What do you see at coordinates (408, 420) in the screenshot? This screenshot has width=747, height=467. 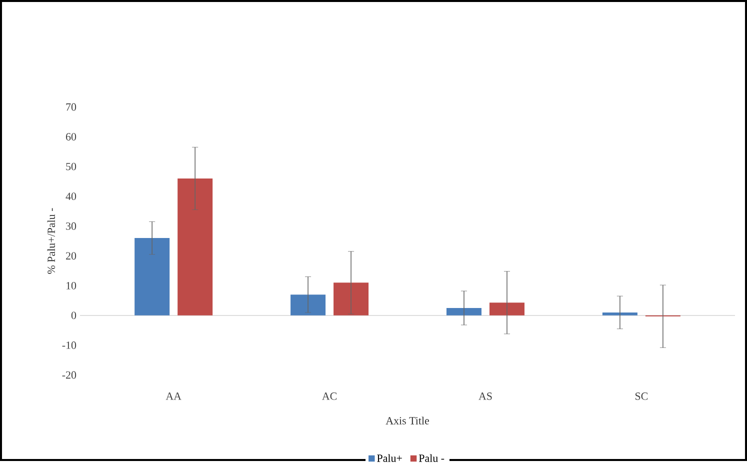 I see `x-axis-title: Axis Title` at bounding box center [408, 420].